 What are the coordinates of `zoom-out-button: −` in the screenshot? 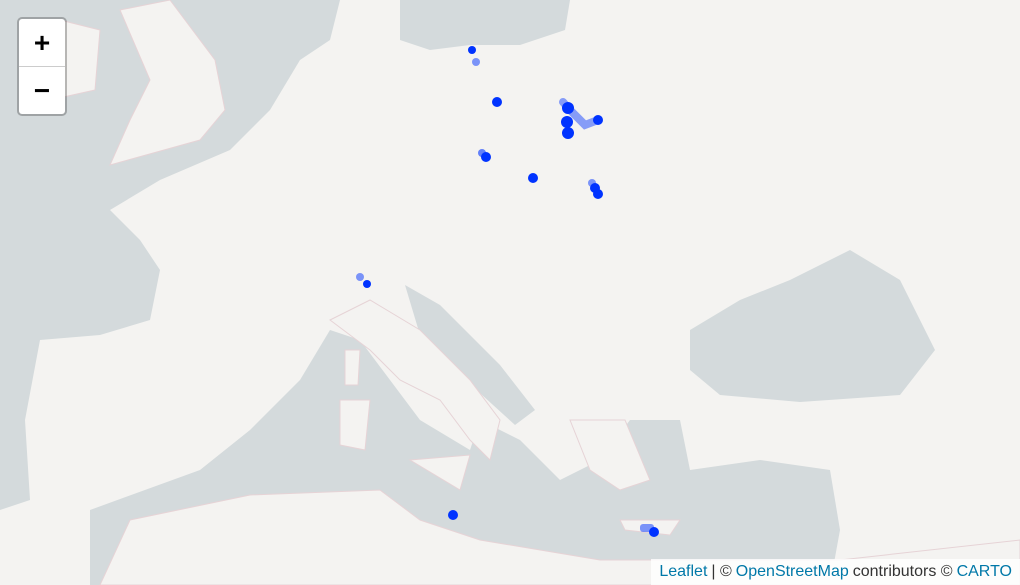 It's located at (42, 90).